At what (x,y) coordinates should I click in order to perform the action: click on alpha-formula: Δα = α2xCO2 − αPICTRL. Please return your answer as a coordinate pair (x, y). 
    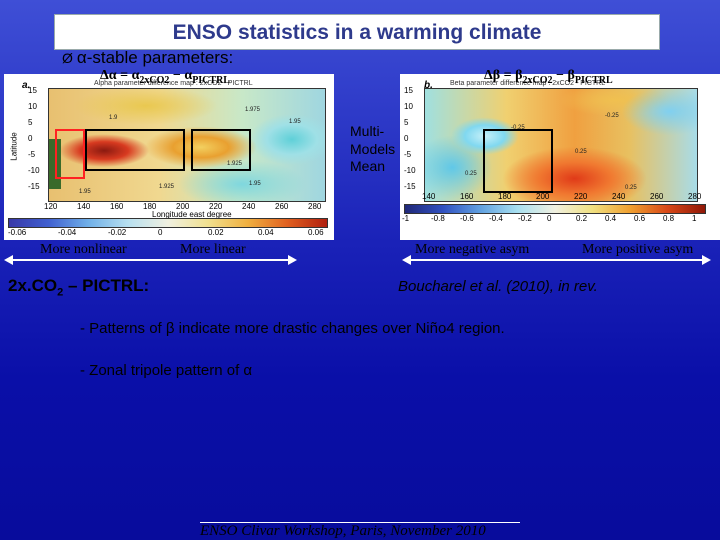
    Looking at the image, I should click on (165, 77).